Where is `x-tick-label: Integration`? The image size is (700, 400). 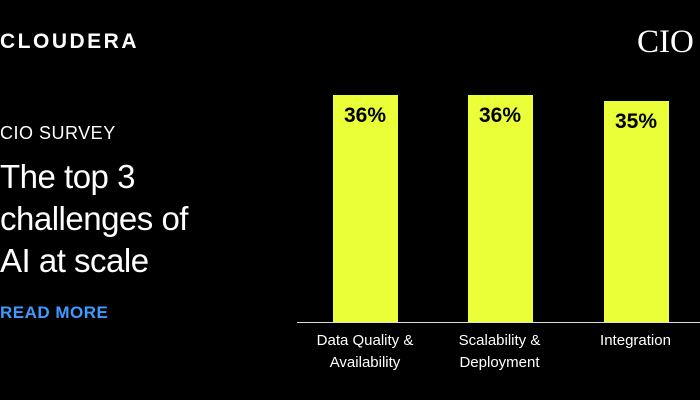
x-tick-label: Integration is located at coordinates (635, 340).